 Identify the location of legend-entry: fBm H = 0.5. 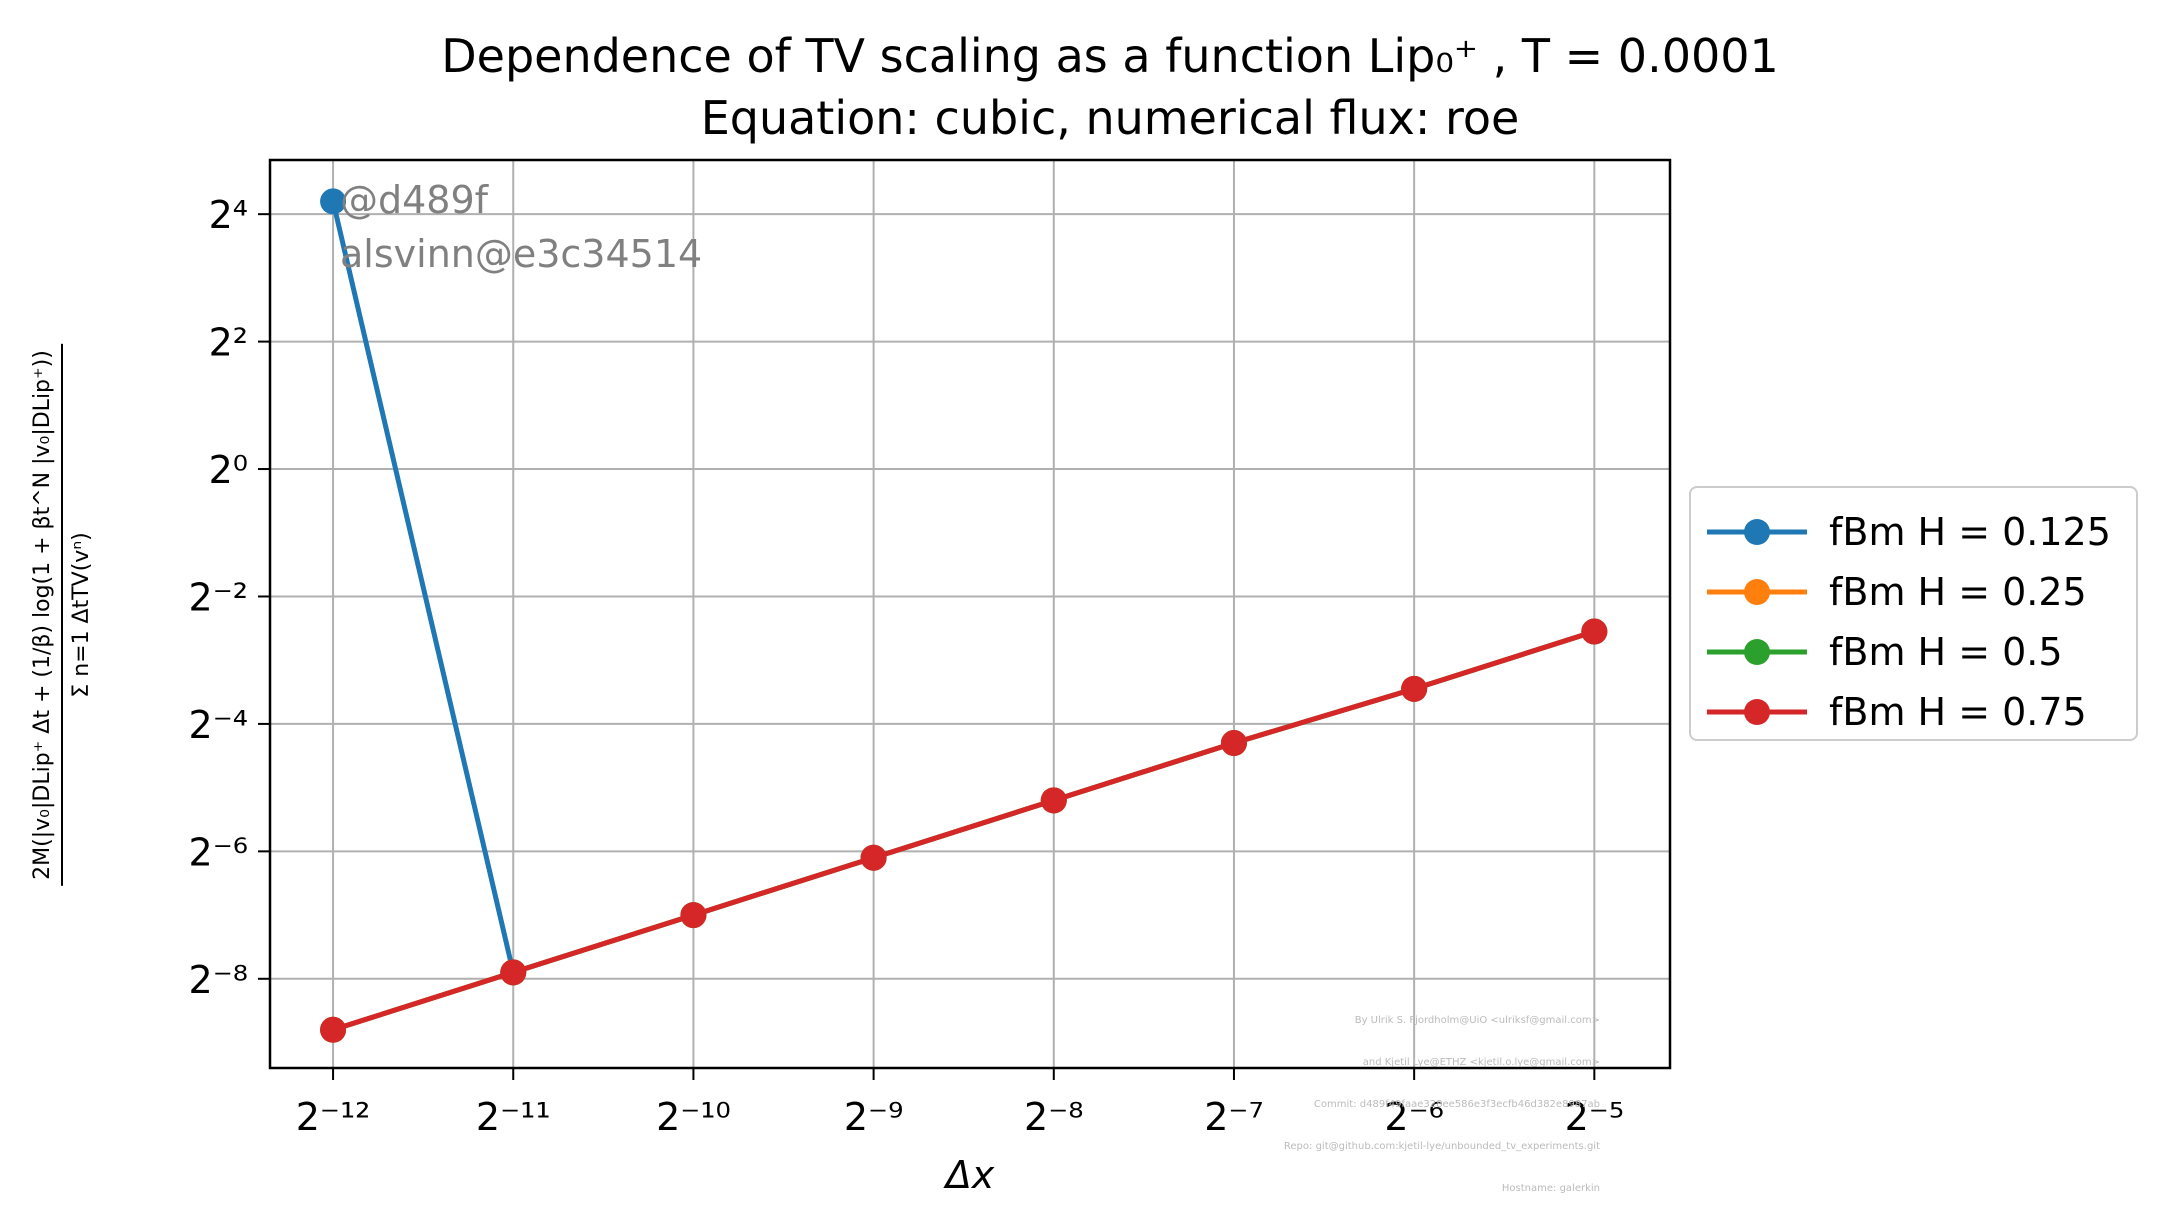
(1913, 652).